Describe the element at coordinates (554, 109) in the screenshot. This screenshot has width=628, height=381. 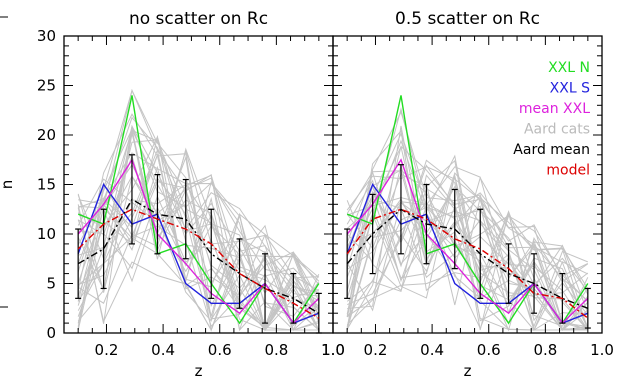
I see `legend-entry: mean XXL` at that location.